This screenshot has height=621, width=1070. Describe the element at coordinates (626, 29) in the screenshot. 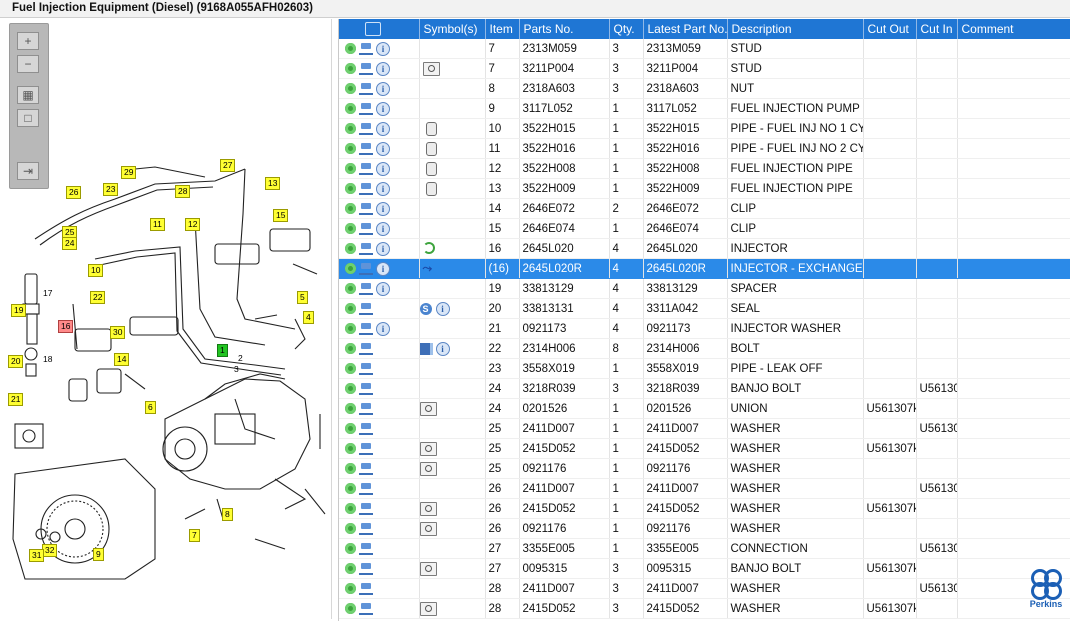

I see `column-header-qty: Qty.` at that location.